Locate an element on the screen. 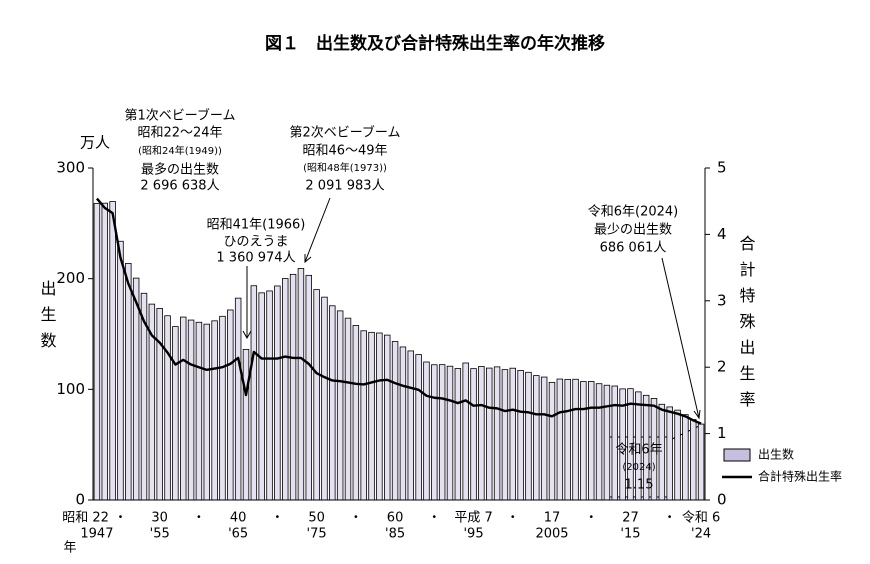 The height and width of the screenshot is (564, 870). x-tick-label-western: '75 is located at coordinates (317, 534).